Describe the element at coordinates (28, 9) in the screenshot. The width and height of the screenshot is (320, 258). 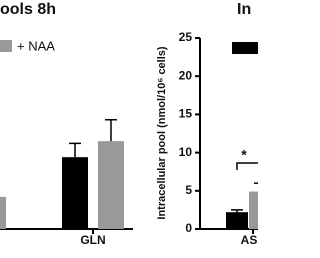
I see `chart-title: ools 8h` at that location.